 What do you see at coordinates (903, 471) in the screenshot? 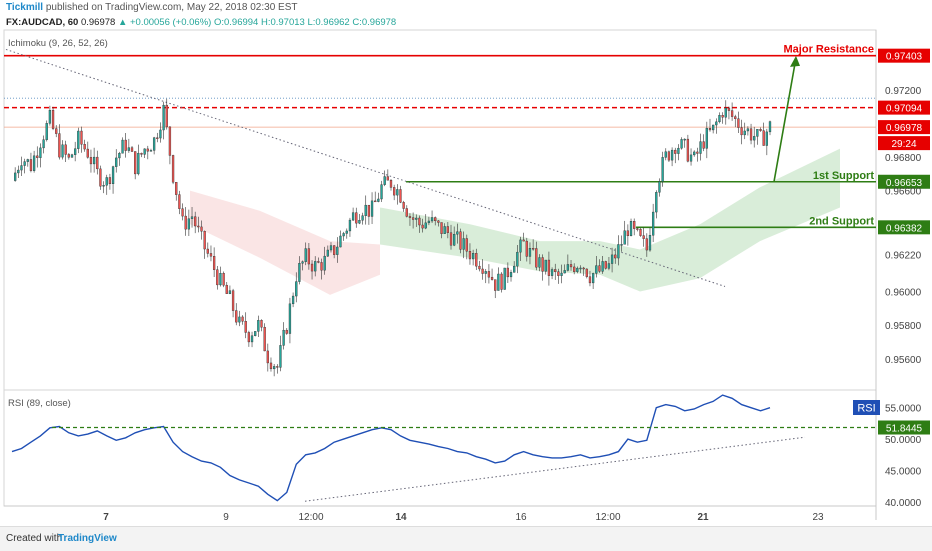
I see `rsi-tick-2: 45.0000` at bounding box center [903, 471].